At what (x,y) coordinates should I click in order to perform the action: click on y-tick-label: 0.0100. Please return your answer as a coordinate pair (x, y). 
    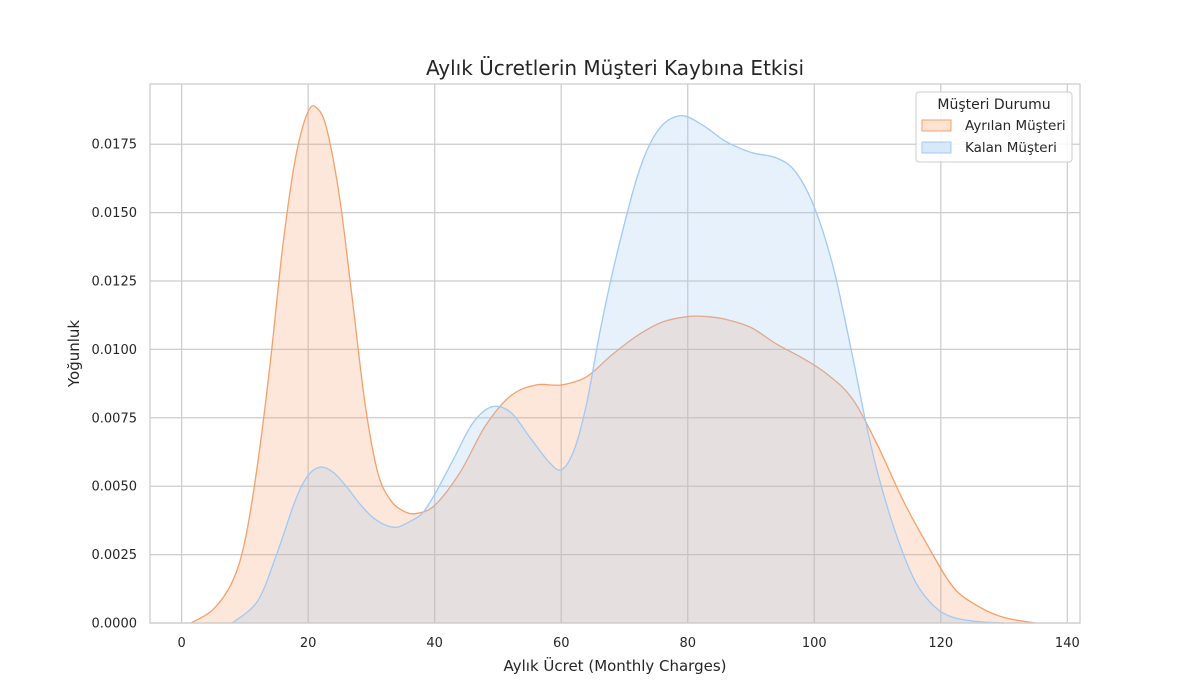
    Looking at the image, I should click on (115, 350).